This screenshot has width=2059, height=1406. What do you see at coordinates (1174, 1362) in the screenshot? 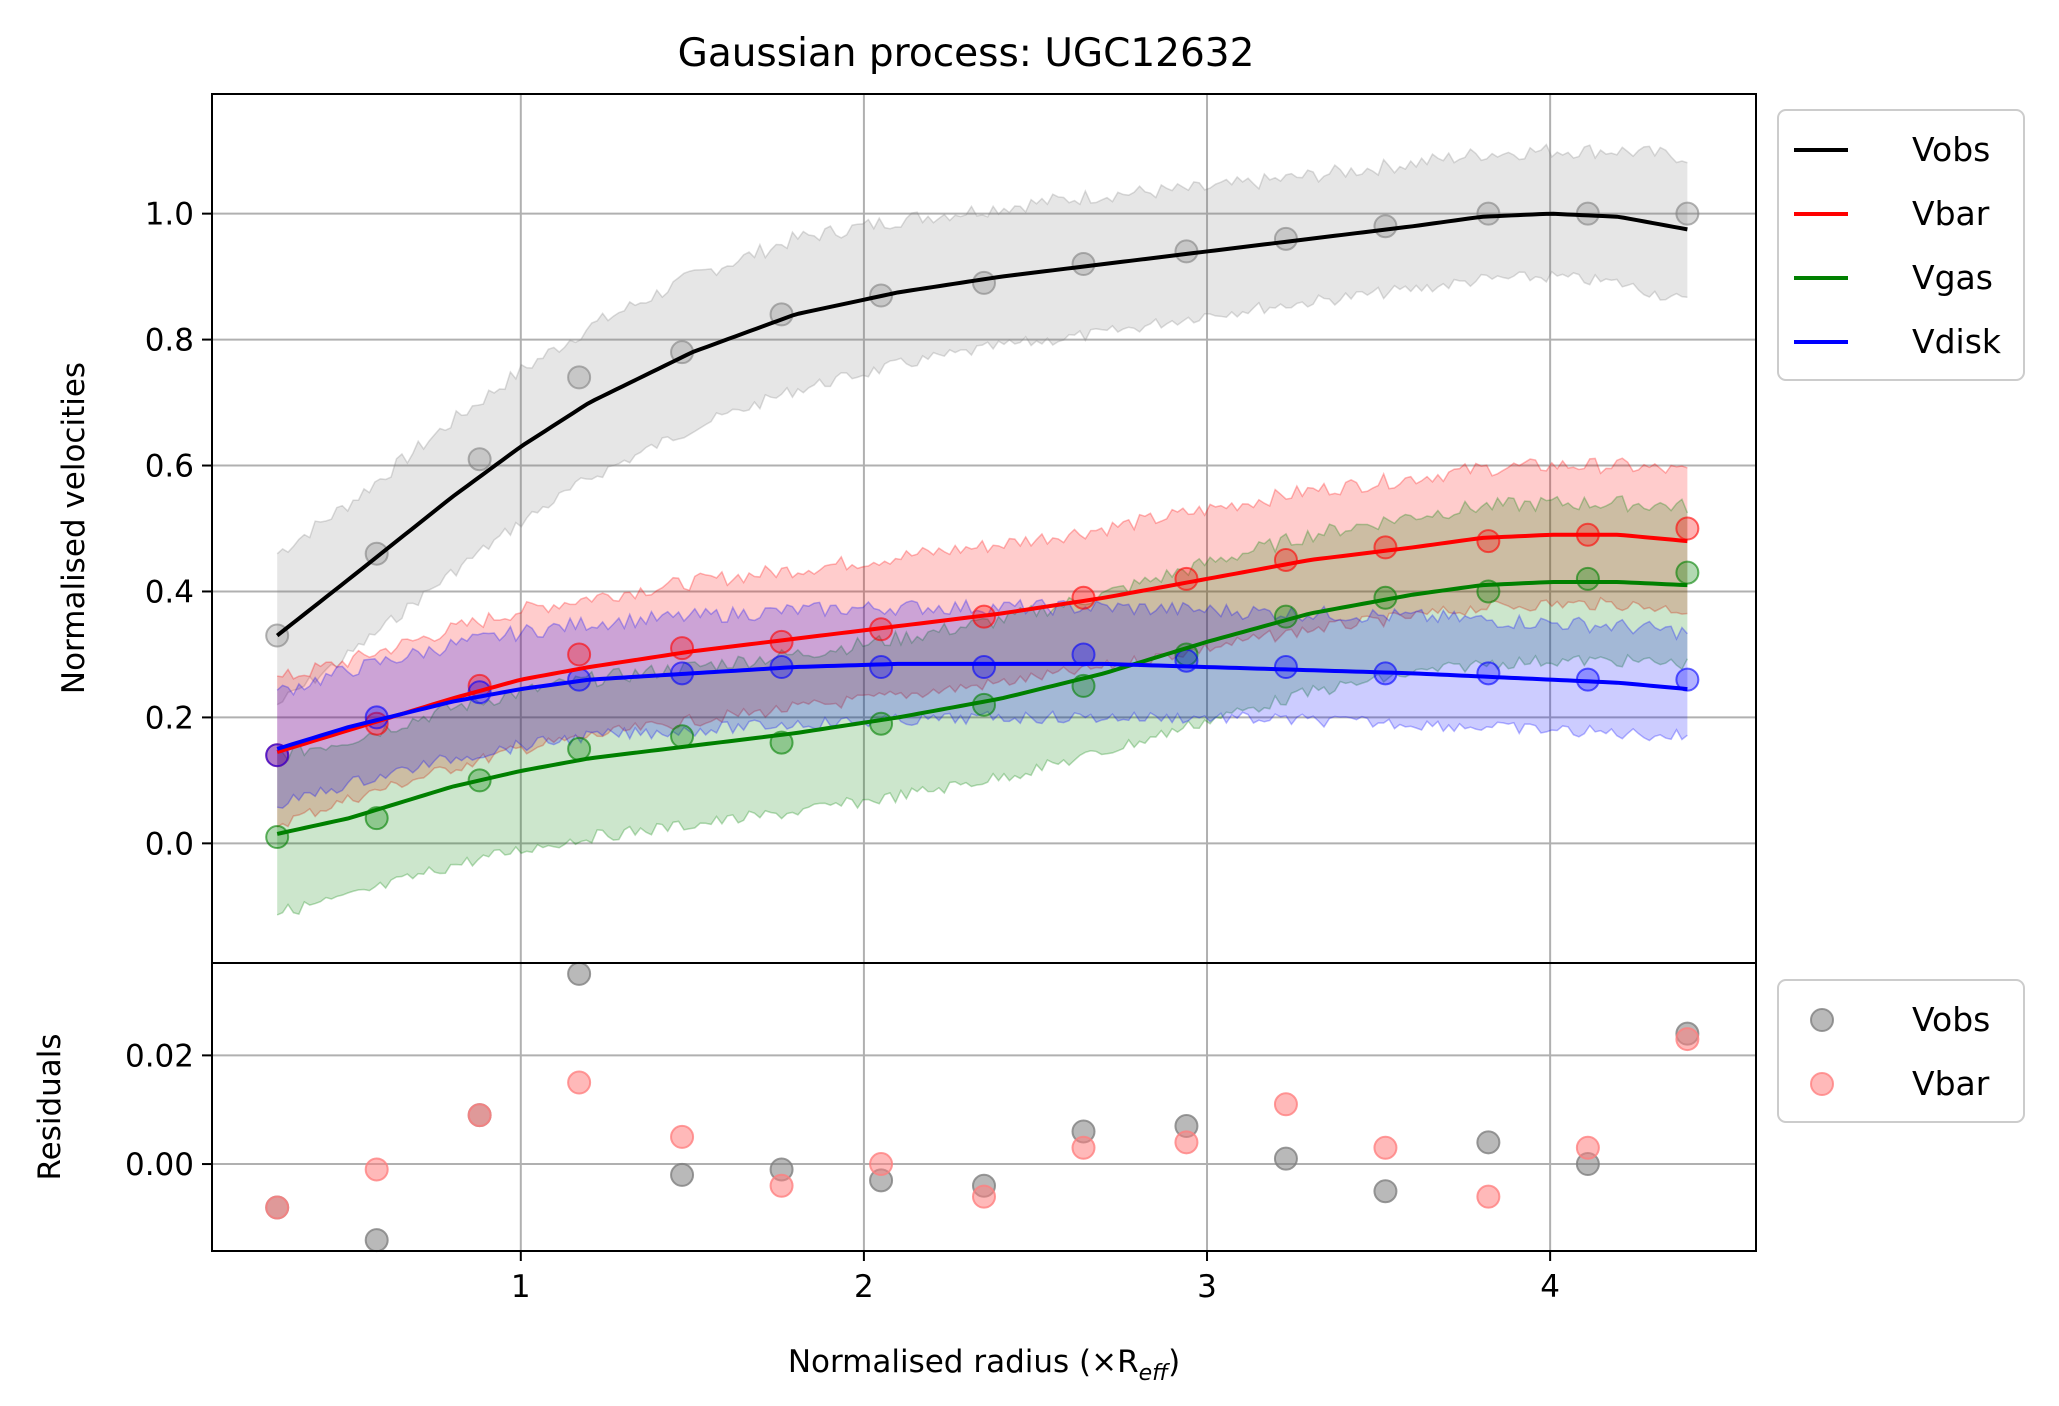
I see `x-axis-label-close: )` at bounding box center [1174, 1362].